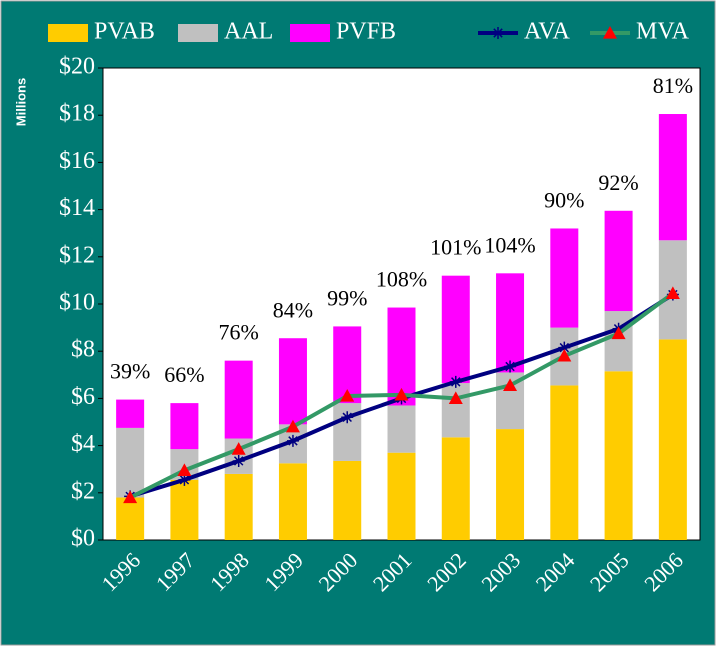  I want to click on data-label: 90%, so click(564, 200).